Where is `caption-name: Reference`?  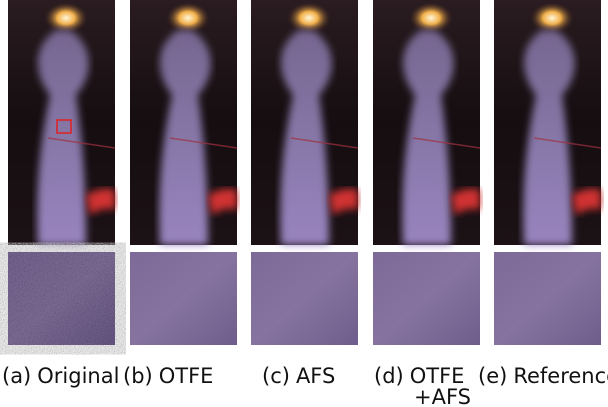 caption-name: Reference is located at coordinates (560, 376).